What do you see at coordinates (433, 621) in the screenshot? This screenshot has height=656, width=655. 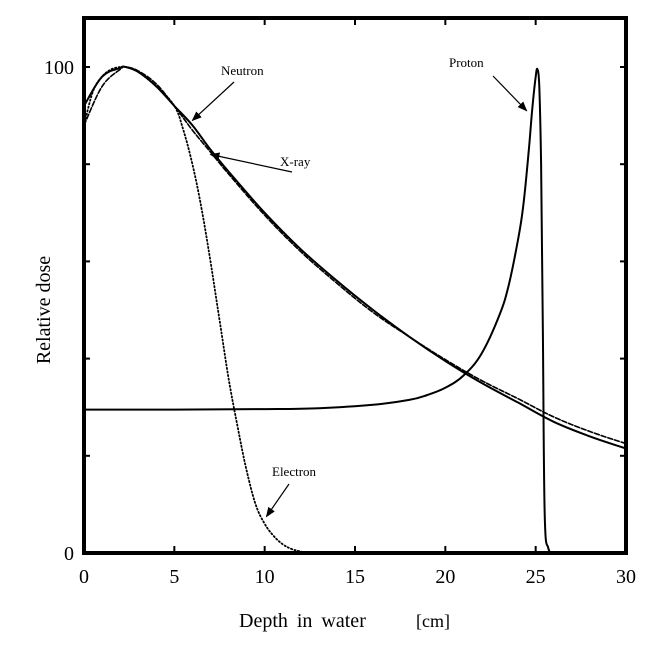 I see `x-axis-unit: [cm]` at bounding box center [433, 621].